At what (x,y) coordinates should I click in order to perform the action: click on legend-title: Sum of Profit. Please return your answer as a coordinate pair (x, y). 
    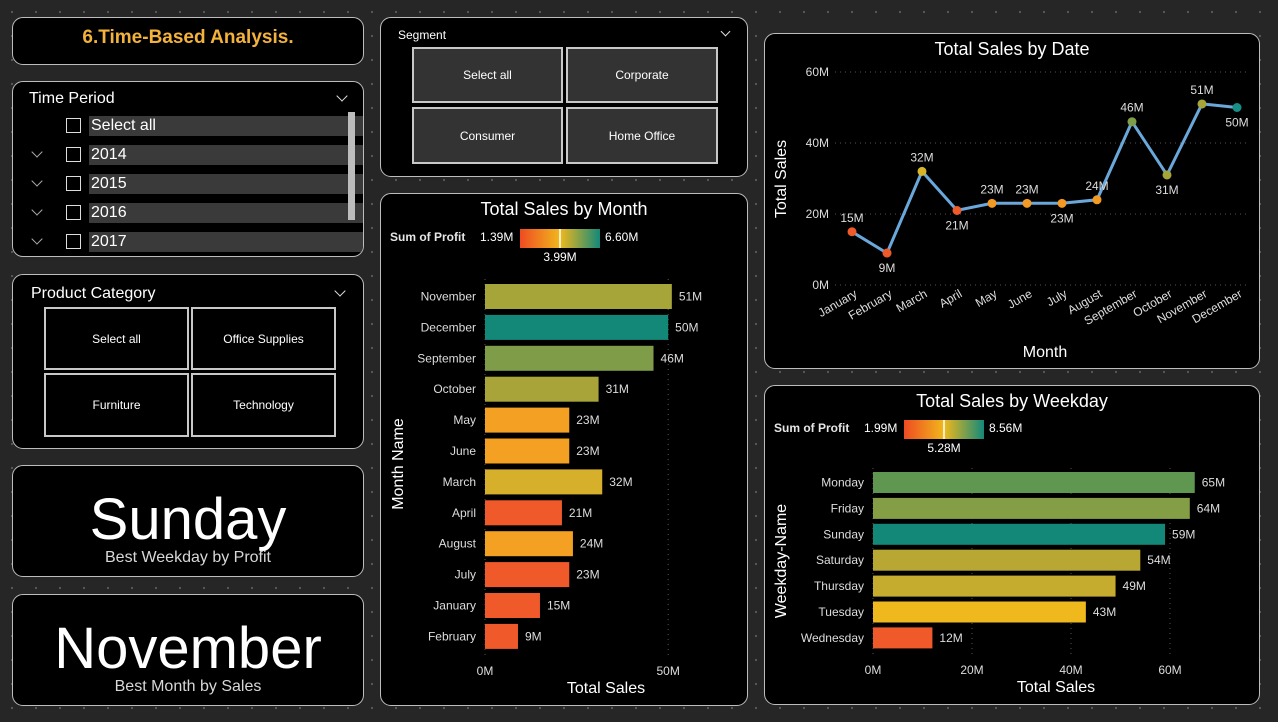
    Looking at the image, I should click on (427, 237).